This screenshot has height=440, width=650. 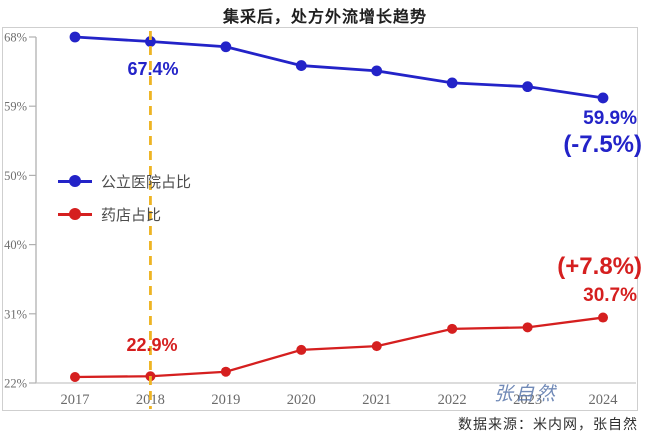 What do you see at coordinates (610, 118) in the screenshot?
I see `annotation-blue-2024-value: 59.9%` at bounding box center [610, 118].